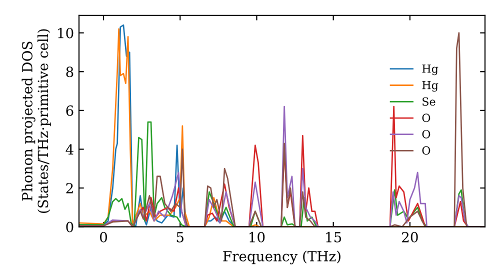 The image size is (500, 280). What do you see at coordinates (429, 101) in the screenshot?
I see `legend-label: Se` at bounding box center [429, 101].